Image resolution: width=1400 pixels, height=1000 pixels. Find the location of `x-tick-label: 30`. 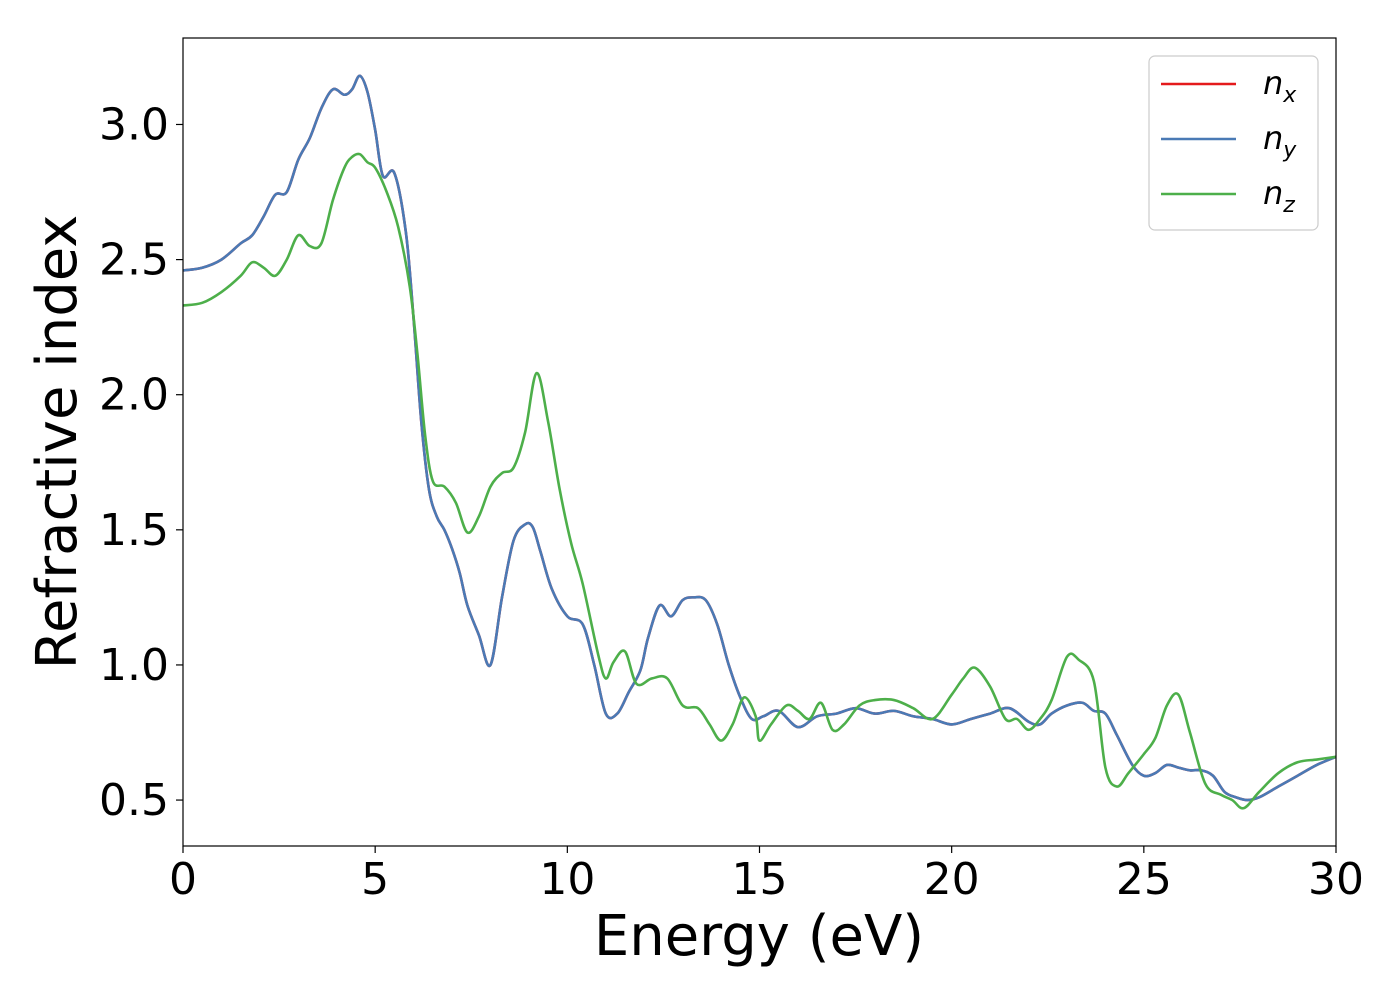

x-tick-label: 30 is located at coordinates (1336, 879).